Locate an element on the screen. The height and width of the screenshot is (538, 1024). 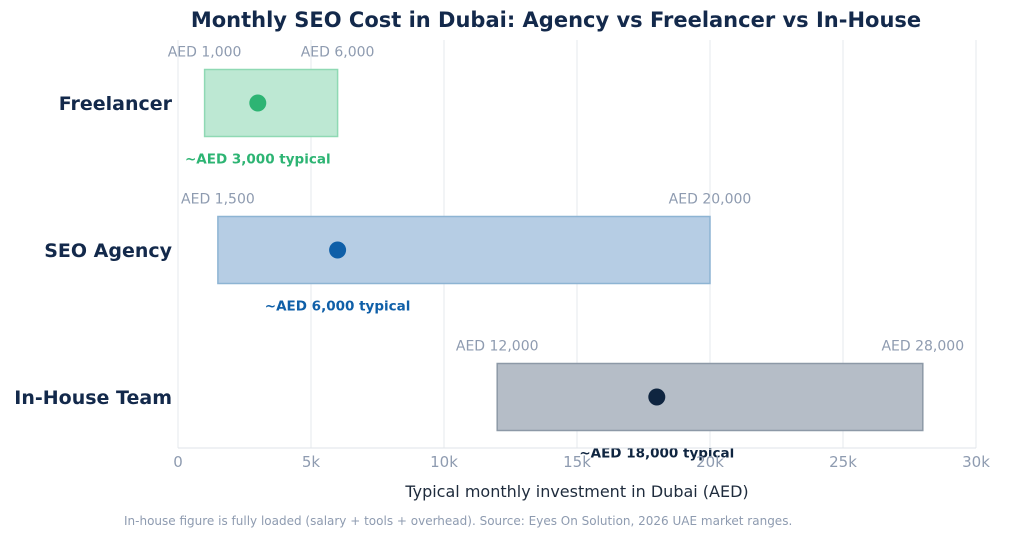
category-label: In-House Team is located at coordinates (93, 398).